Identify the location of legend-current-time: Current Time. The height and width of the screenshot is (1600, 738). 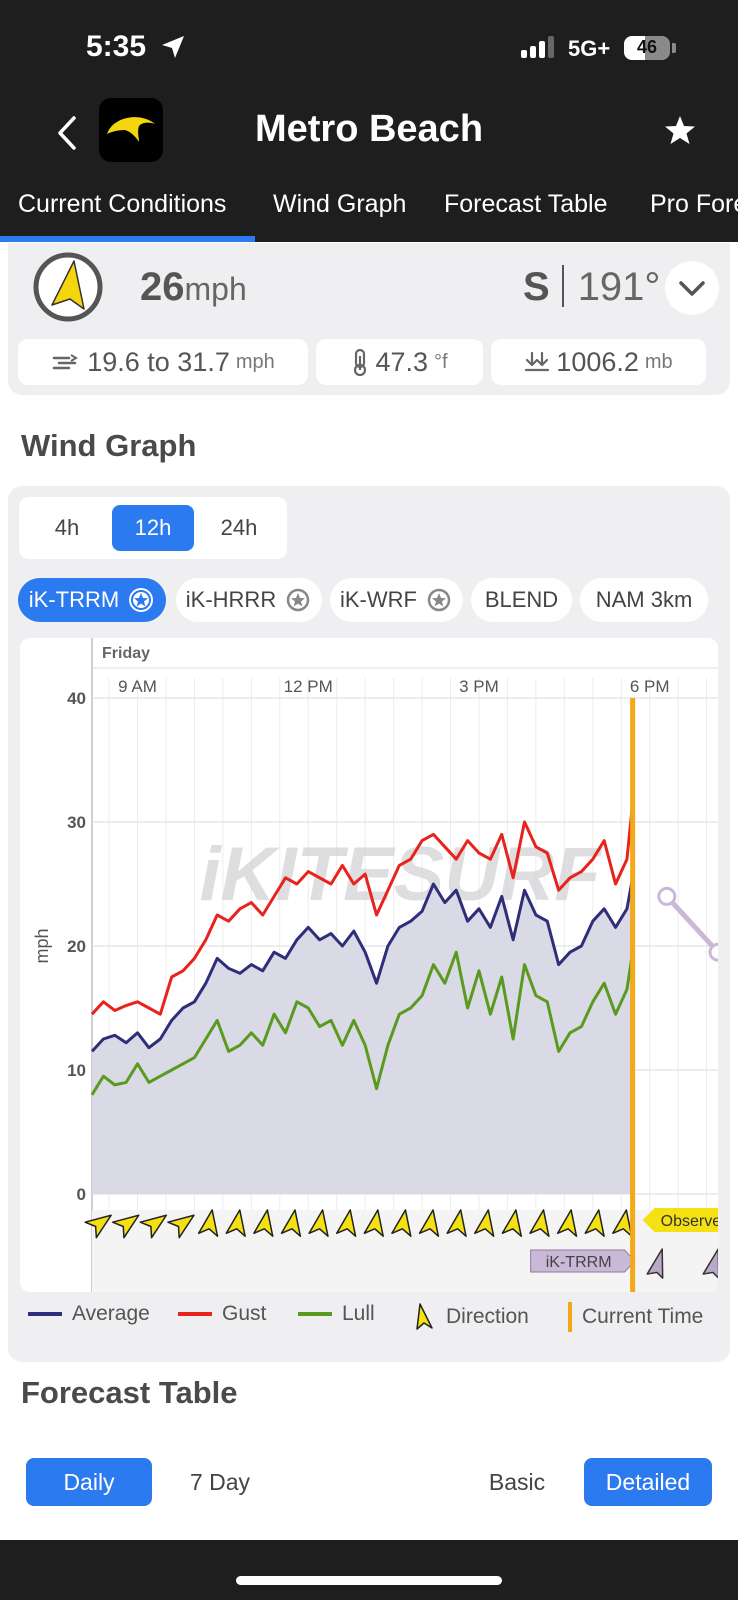
(635, 1317).